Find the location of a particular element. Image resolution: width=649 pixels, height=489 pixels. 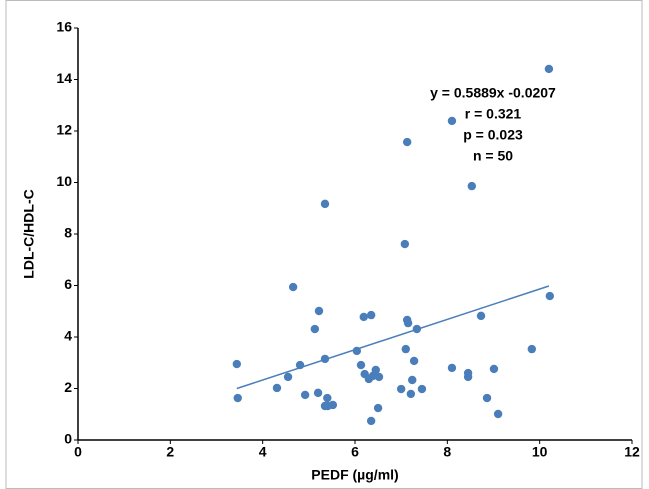

y-tick-label: 10 is located at coordinates (64, 181).